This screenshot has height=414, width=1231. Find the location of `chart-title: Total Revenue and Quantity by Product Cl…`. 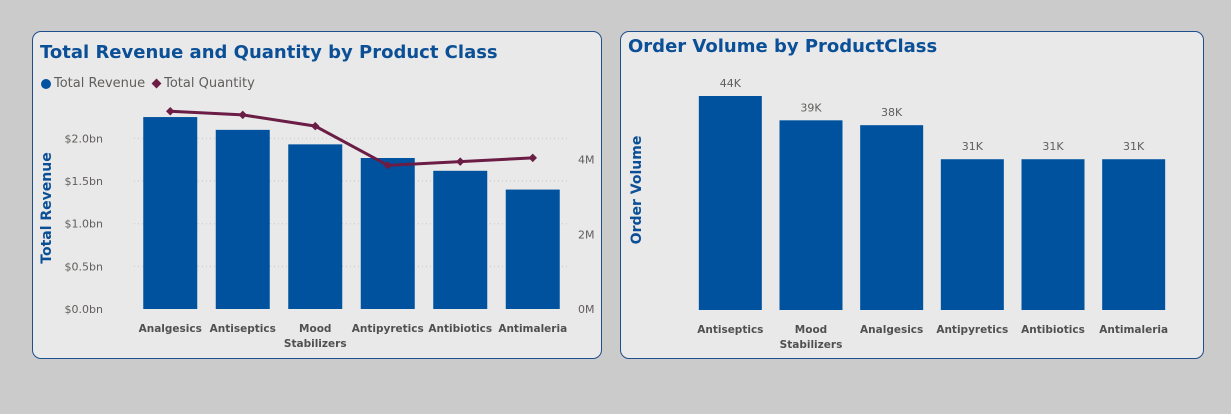

chart-title: Total Revenue and Quantity by Product Cl… is located at coordinates (269, 52).